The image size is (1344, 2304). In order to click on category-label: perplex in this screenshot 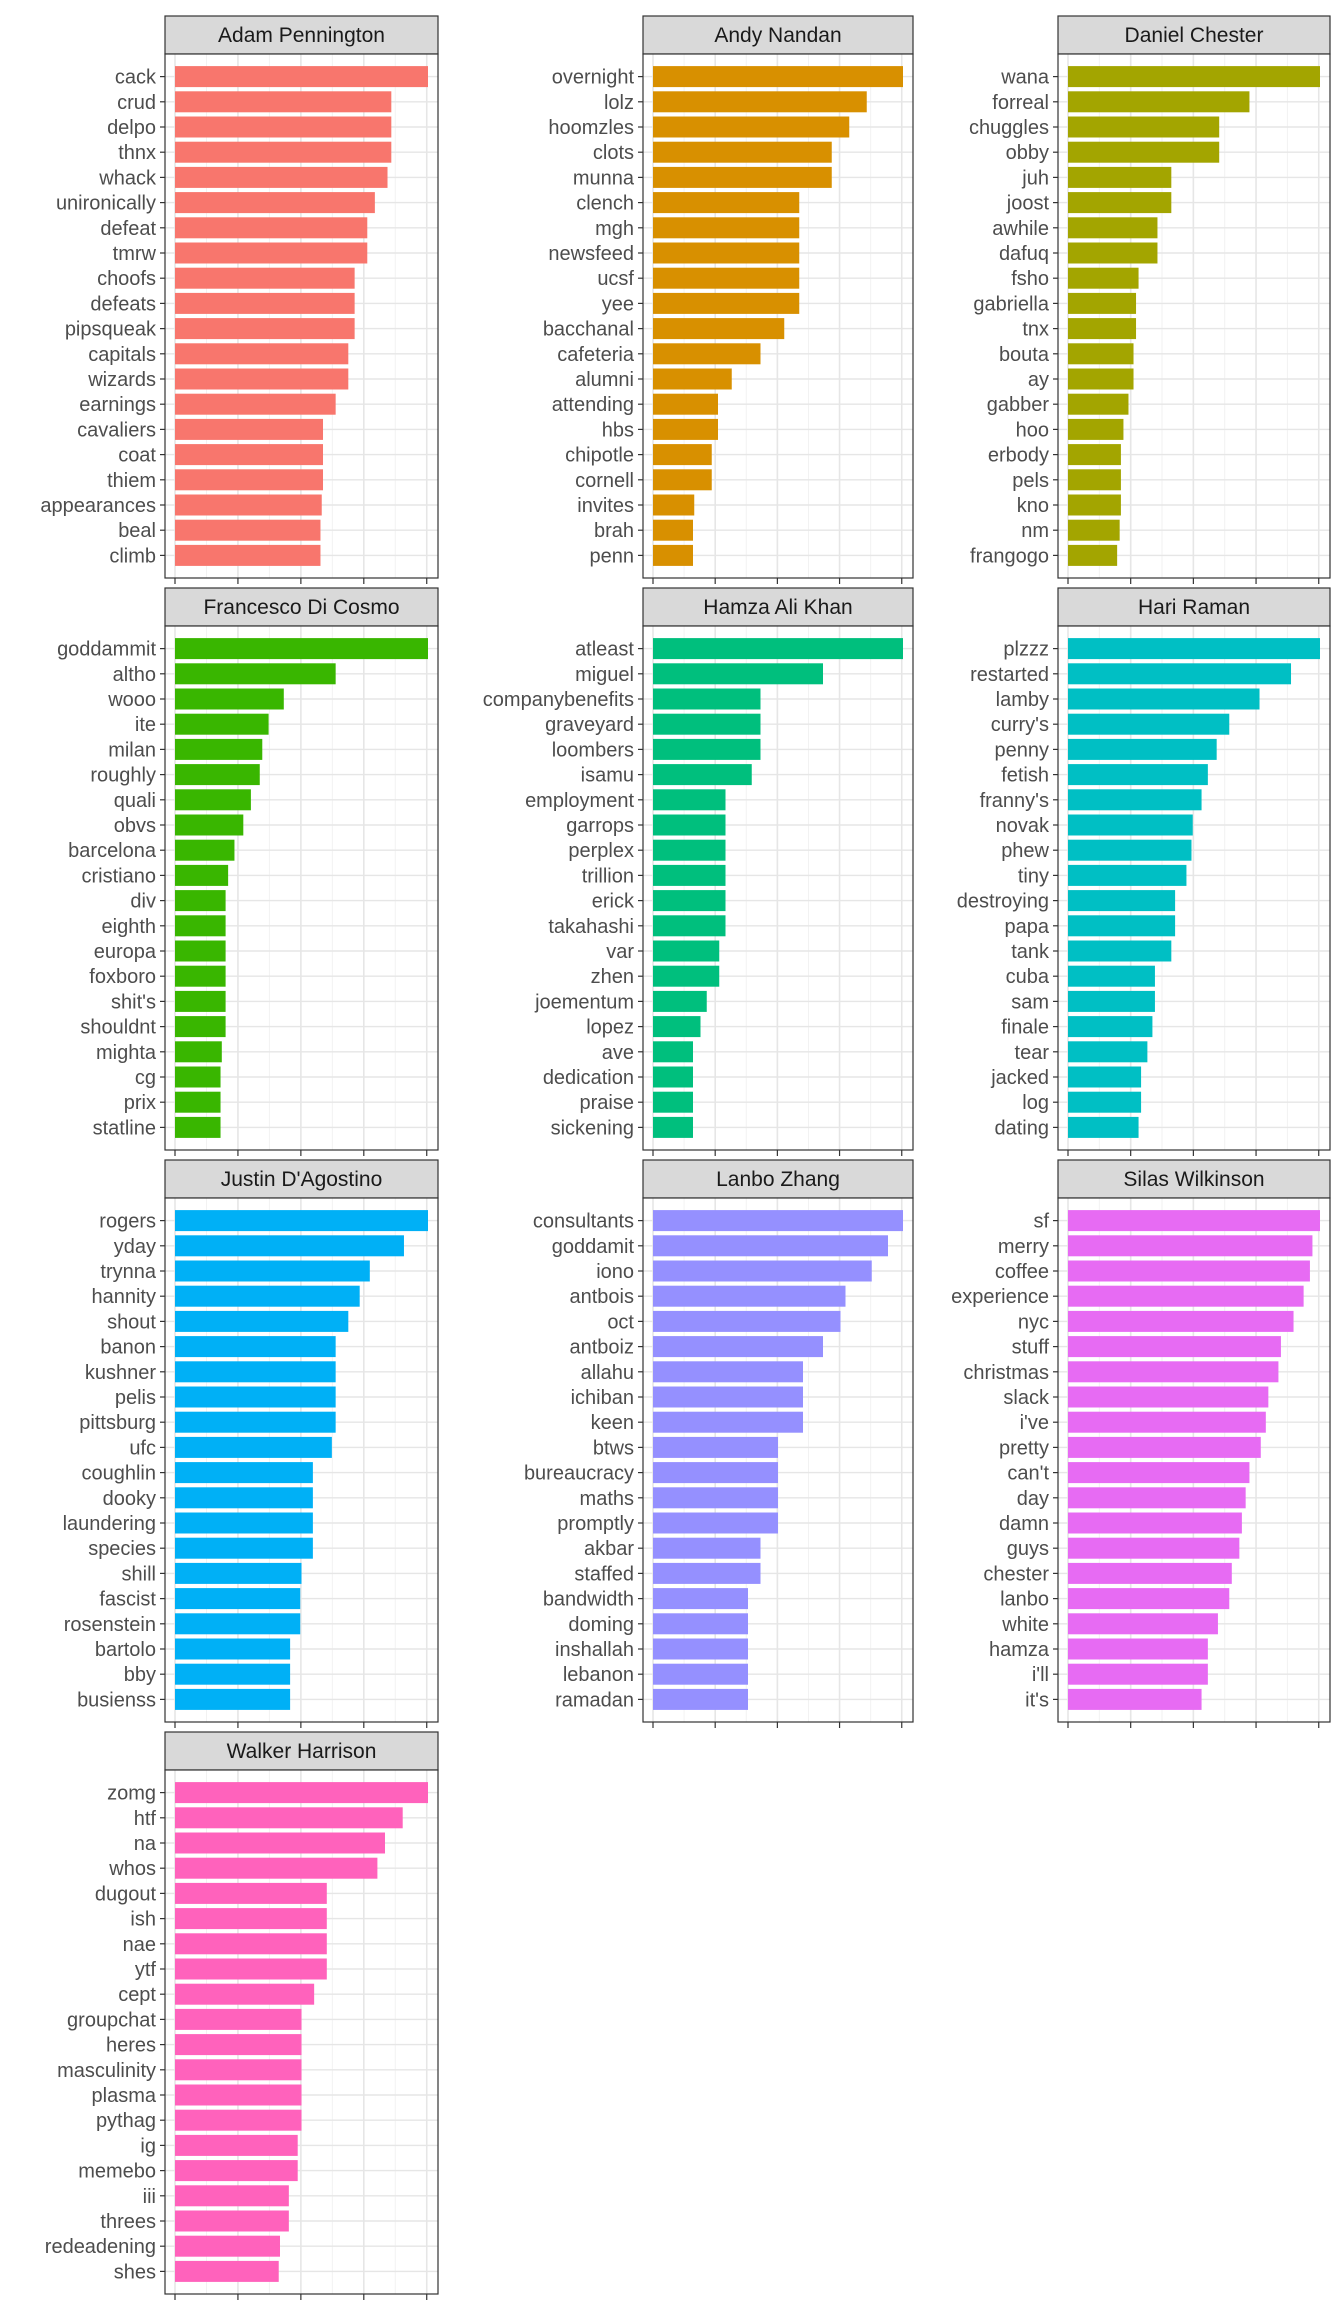, I will do `click(601, 851)`.